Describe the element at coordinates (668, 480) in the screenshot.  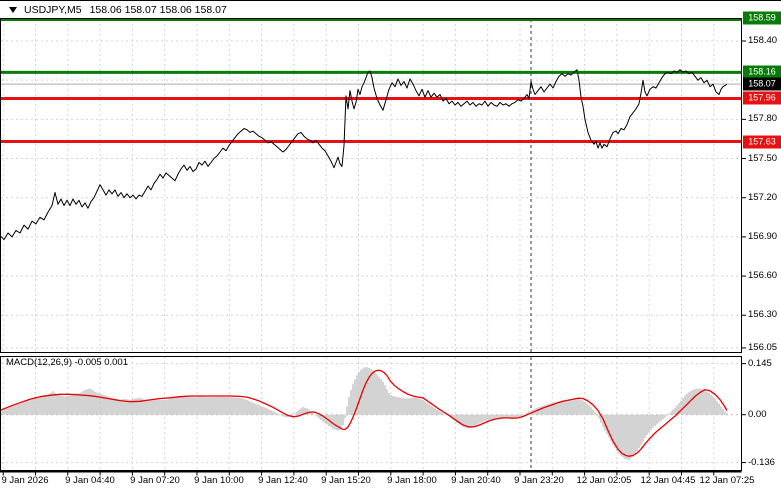
I see `time-axis-label: 12 Jan 04:45` at that location.